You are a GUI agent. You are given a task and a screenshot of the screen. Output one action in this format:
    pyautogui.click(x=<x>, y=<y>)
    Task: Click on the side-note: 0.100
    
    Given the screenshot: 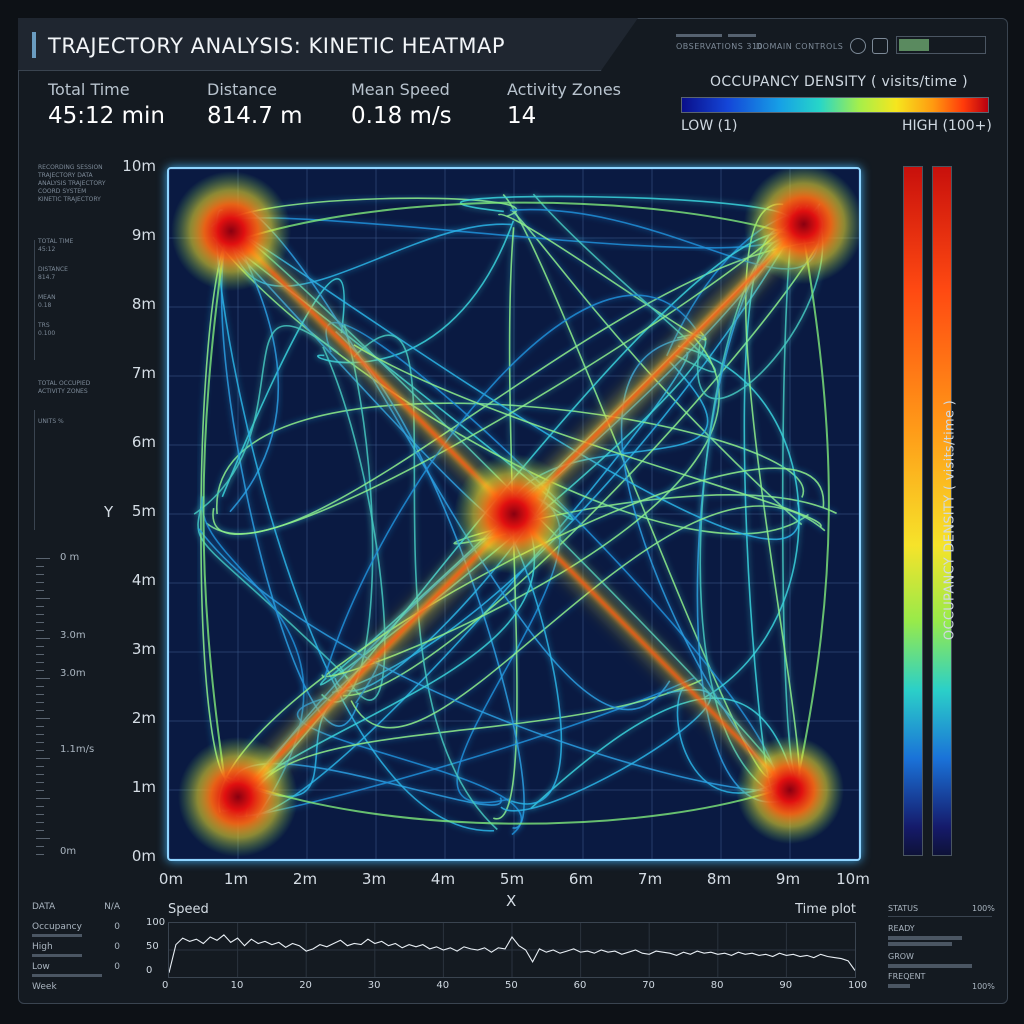 What is the action you would take?
    pyautogui.click(x=47, y=333)
    